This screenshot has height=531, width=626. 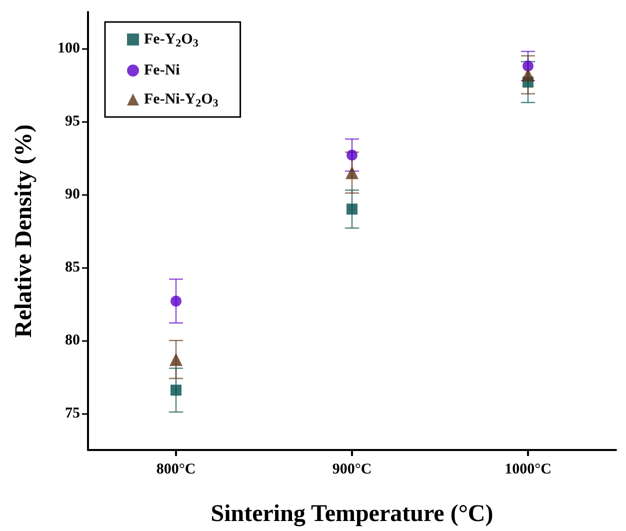 I want to click on x-axis-title: Sintering Temperature (°C), so click(x=352, y=514).